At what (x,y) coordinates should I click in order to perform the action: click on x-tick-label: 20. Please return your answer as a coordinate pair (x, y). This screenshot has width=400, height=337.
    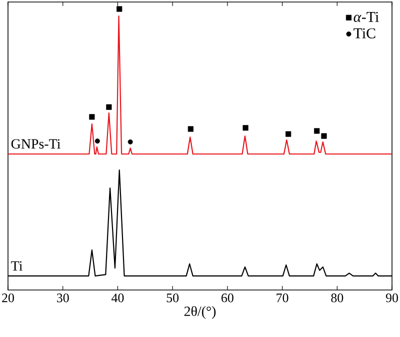
    Looking at the image, I should click on (8, 298).